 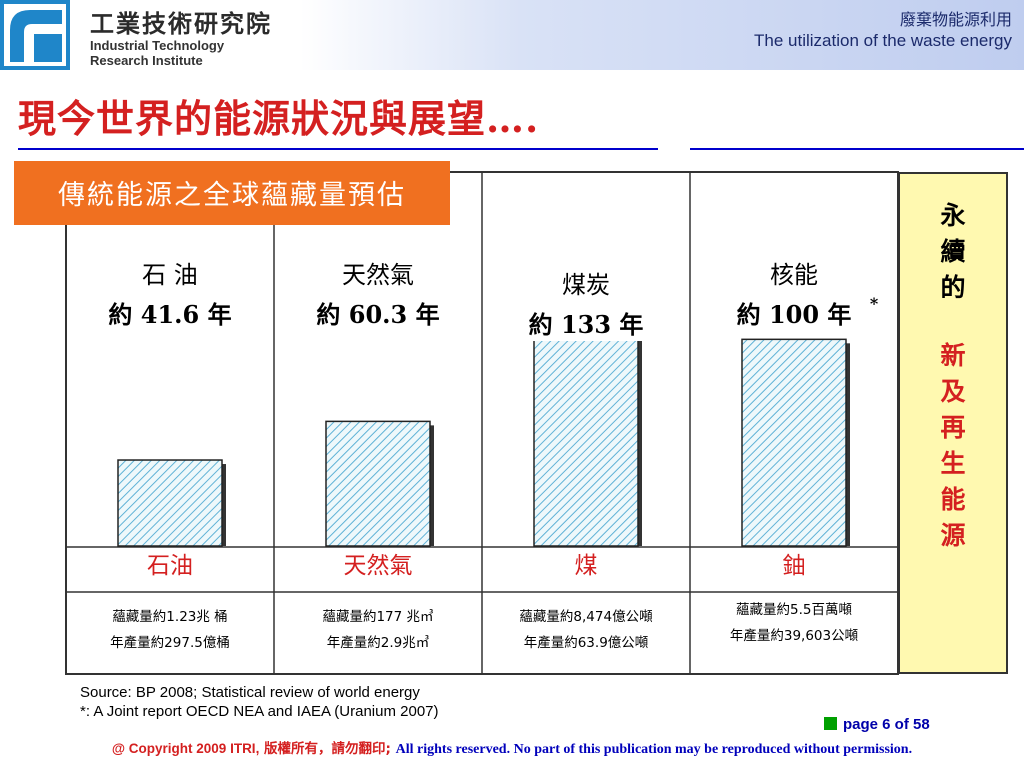 I want to click on sidebar-char: 能, so click(x=952, y=499).